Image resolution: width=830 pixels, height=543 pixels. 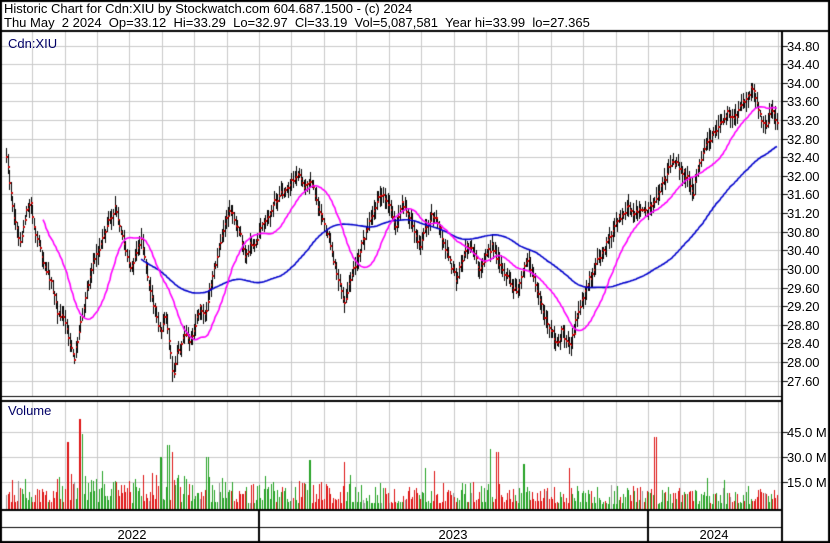 What do you see at coordinates (803, 306) in the screenshot?
I see `price-axis-label: 29.20` at bounding box center [803, 306].